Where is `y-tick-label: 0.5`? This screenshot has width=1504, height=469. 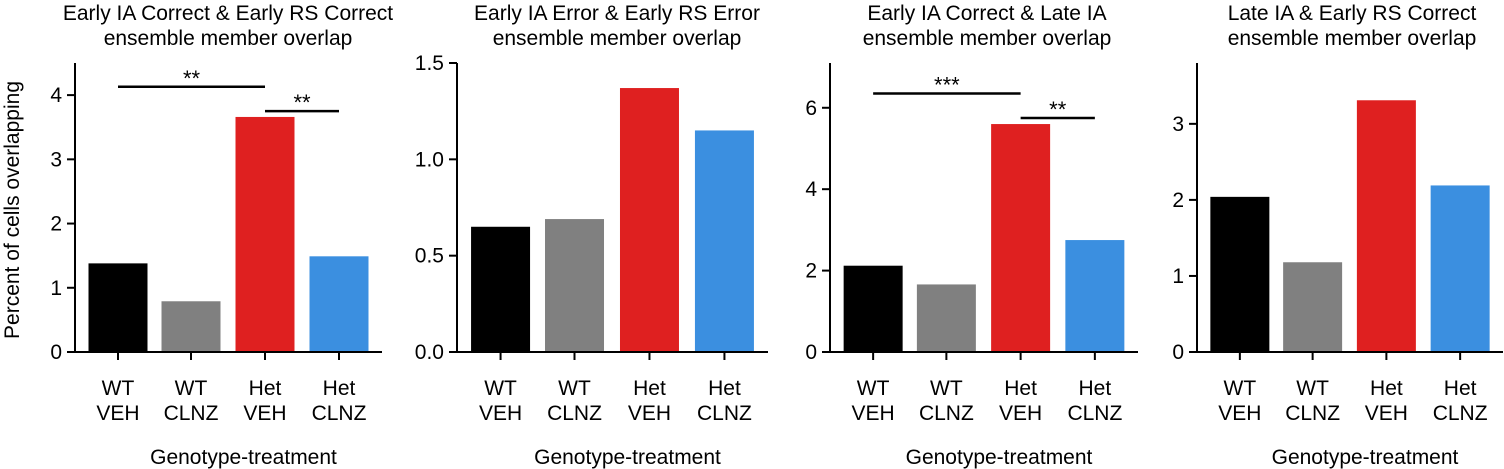
y-tick-label: 0.5 is located at coordinates (429, 256).